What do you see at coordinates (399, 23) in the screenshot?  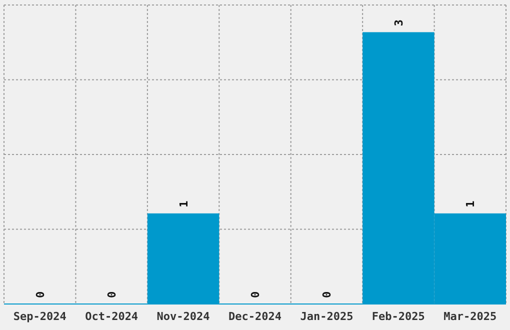 I see `data-label: 3` at bounding box center [399, 23].